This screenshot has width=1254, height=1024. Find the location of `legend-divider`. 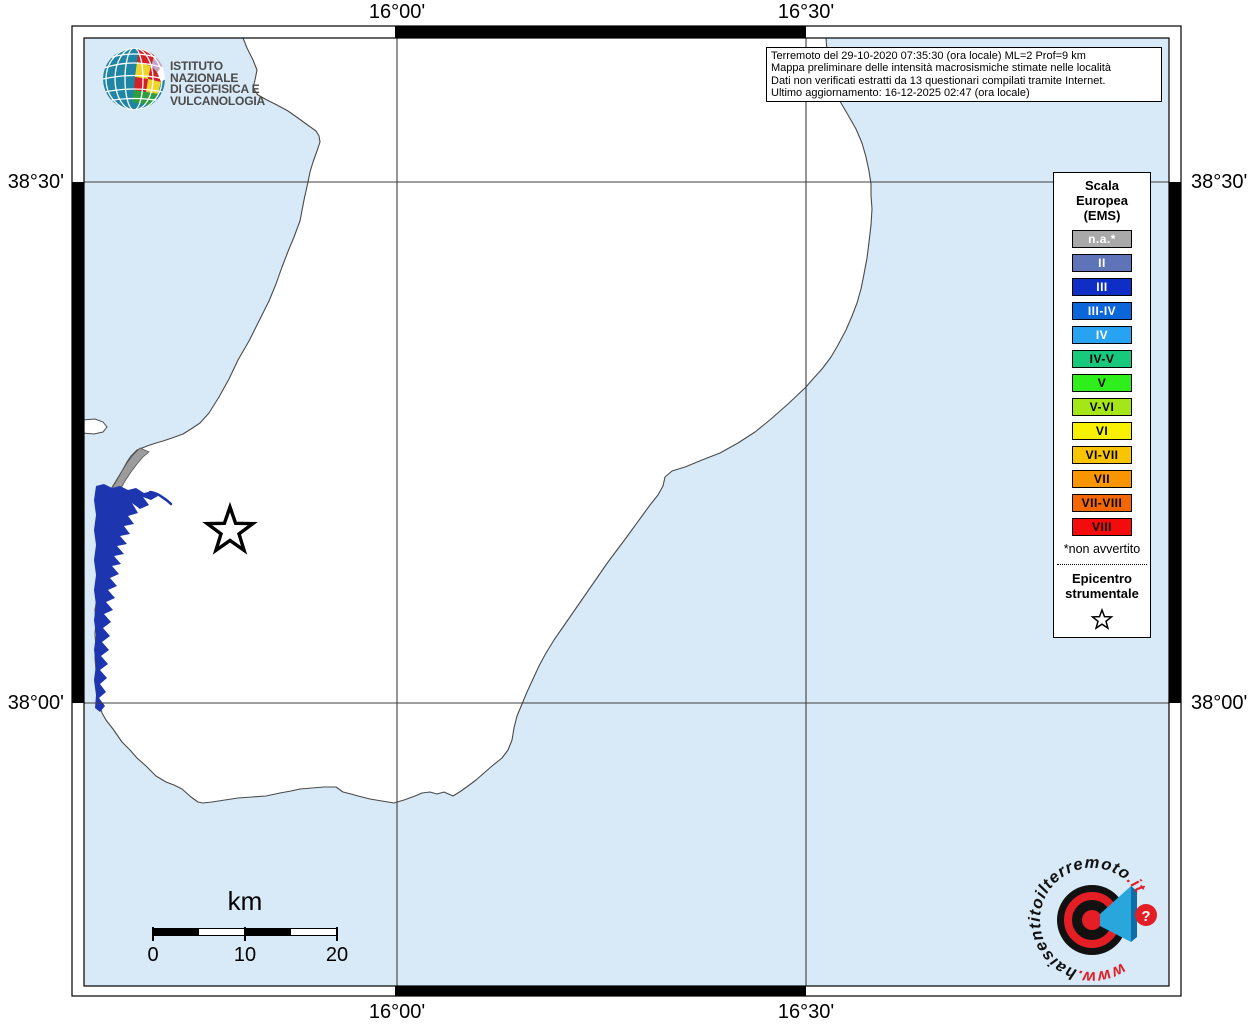

legend-divider is located at coordinates (1102, 564).